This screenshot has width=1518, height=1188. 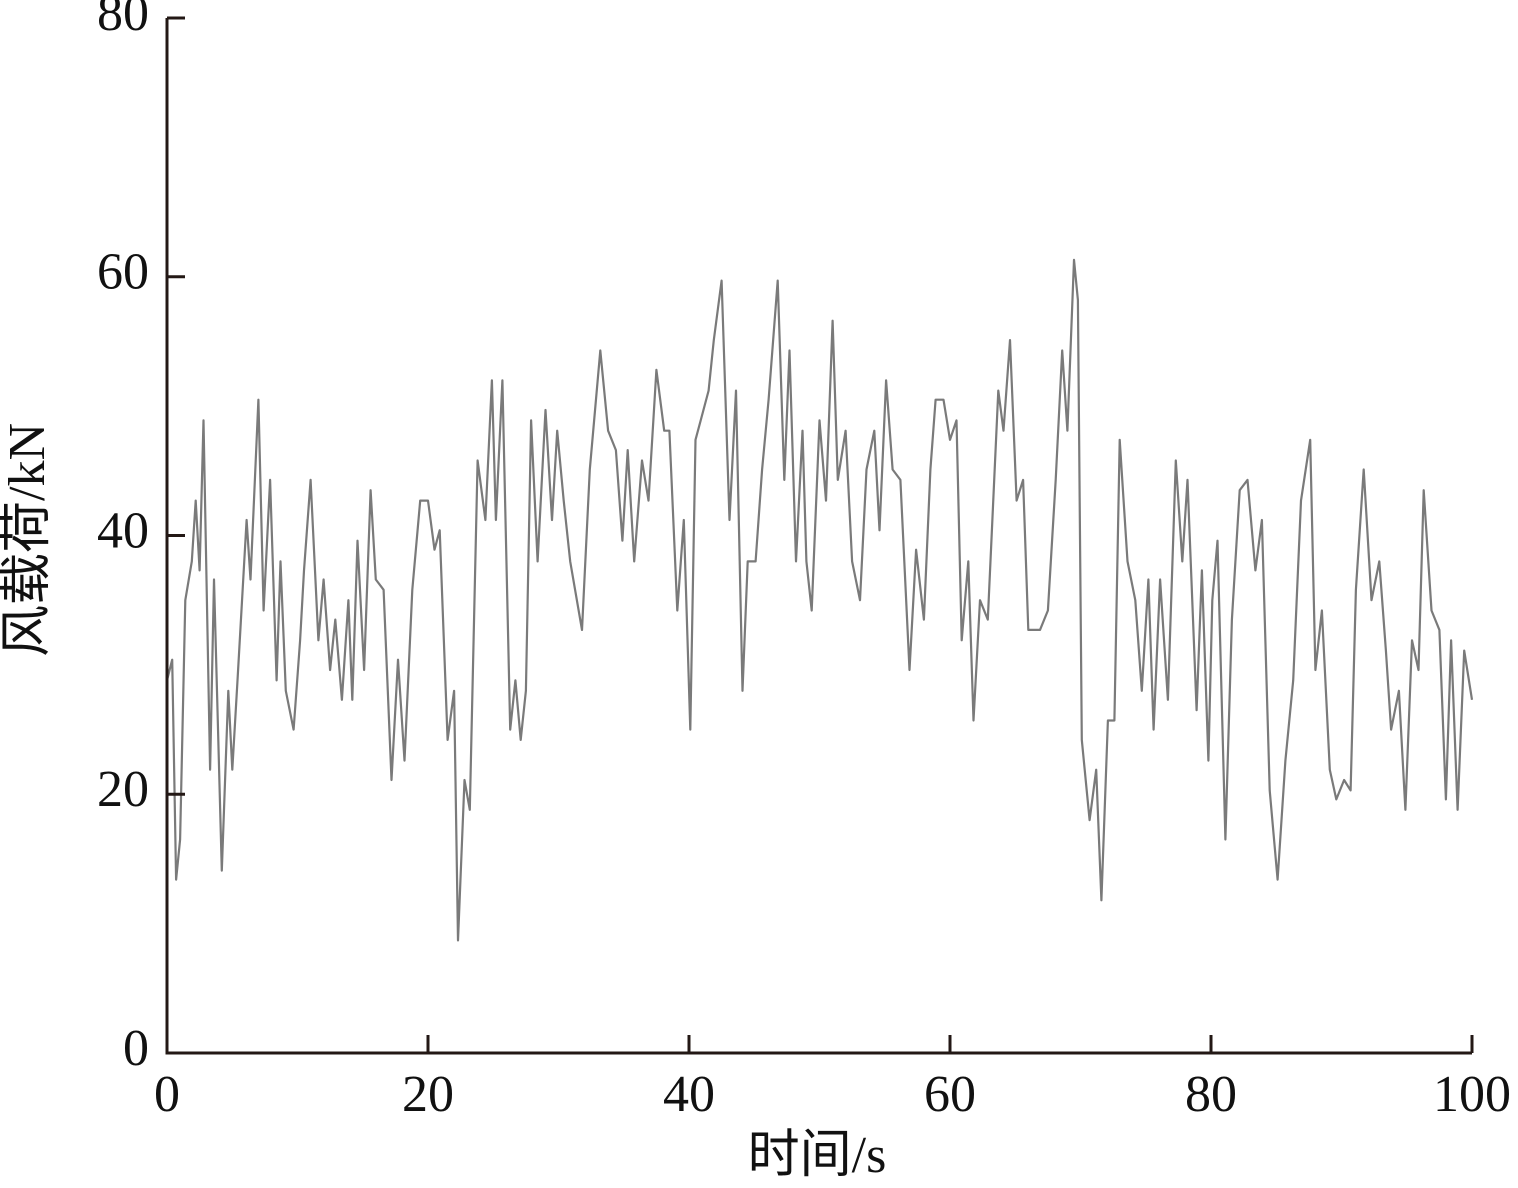 I want to click on y-tick-label: 60, so click(x=123, y=272).